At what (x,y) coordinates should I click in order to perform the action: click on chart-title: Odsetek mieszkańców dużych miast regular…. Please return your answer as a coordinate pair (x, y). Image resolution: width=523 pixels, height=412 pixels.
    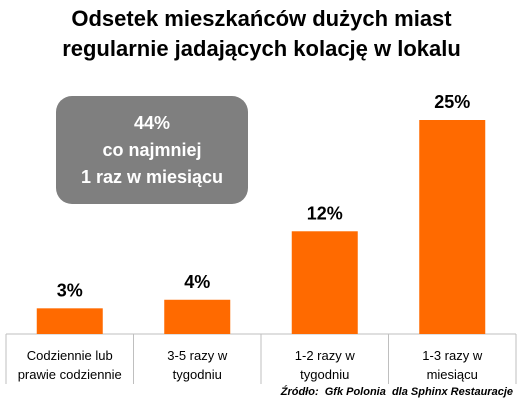
    Looking at the image, I should click on (261, 34).